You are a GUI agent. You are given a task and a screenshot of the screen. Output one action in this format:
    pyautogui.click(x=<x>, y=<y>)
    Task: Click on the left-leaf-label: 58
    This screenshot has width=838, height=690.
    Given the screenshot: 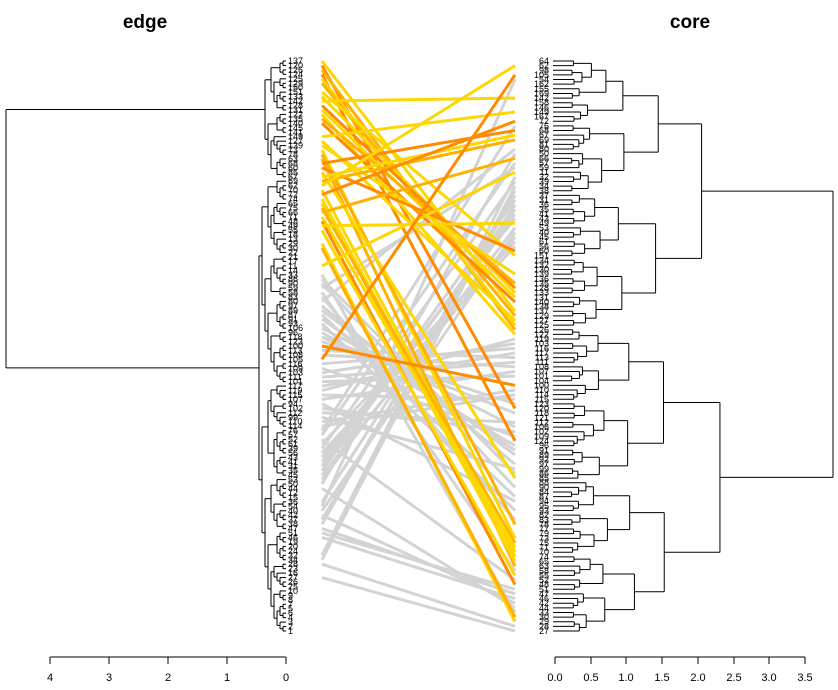 What is the action you would take?
    pyautogui.click(x=293, y=293)
    